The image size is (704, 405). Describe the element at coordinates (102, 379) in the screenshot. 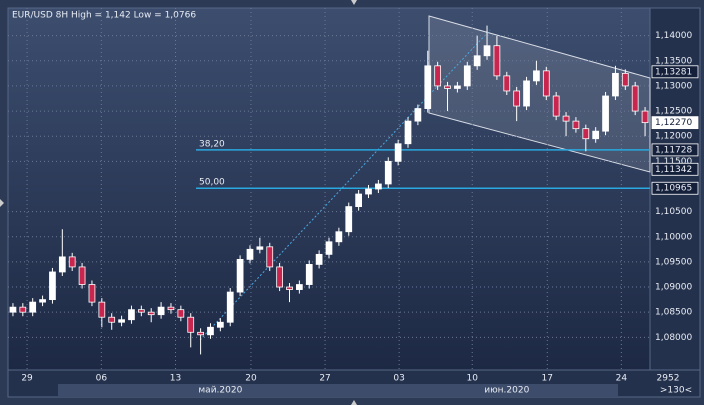

I see `x-tick-label: 06` at that location.